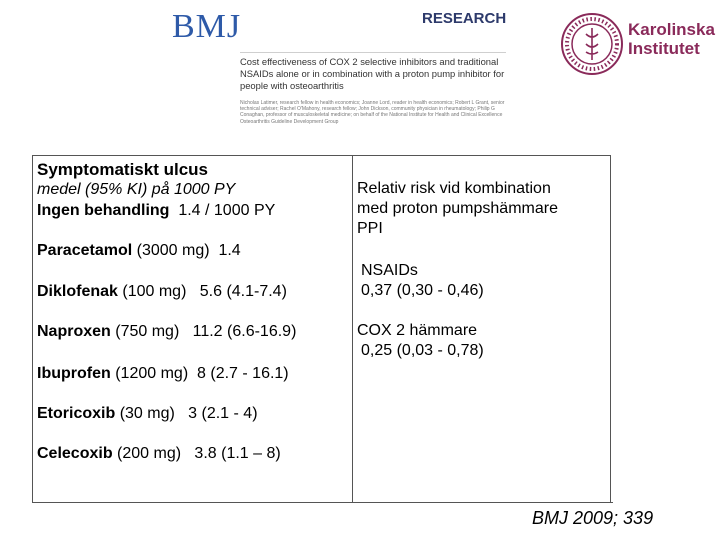 The height and width of the screenshot is (540, 720). What do you see at coordinates (223, 413) in the screenshot?
I see `drug-value: 3 (2.1 - 4)` at bounding box center [223, 413].